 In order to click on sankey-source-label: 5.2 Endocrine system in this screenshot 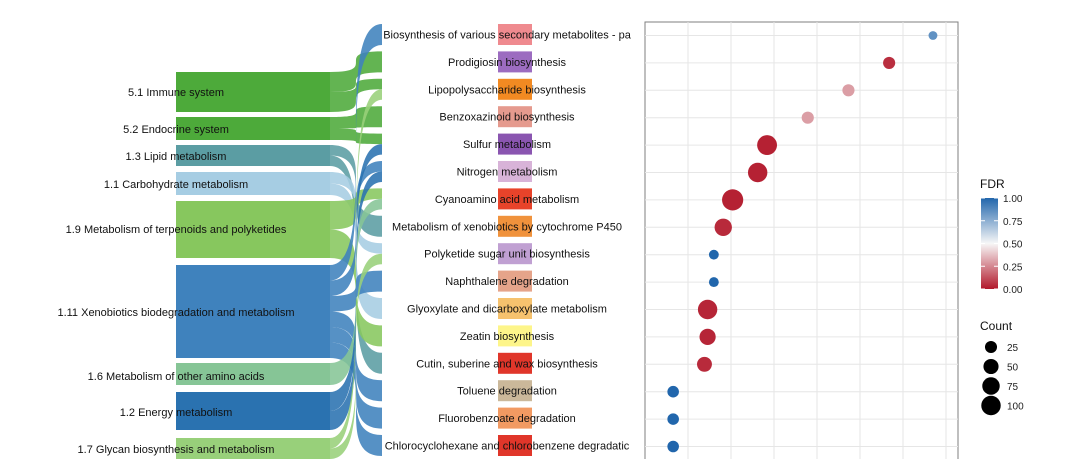, I will do `click(176, 130)`.